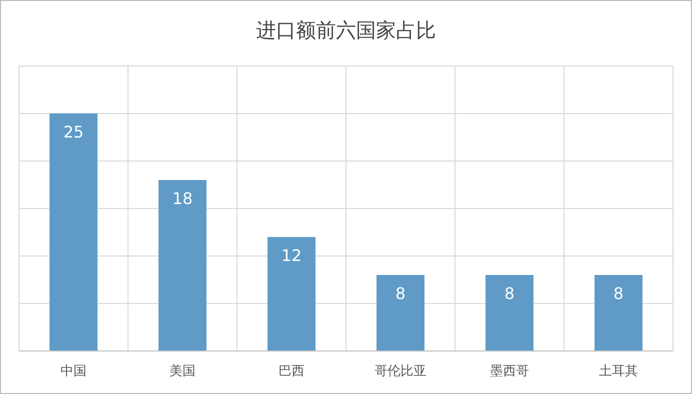  Describe the element at coordinates (509, 371) in the screenshot. I see `x-tick-label: 墨西哥` at that location.